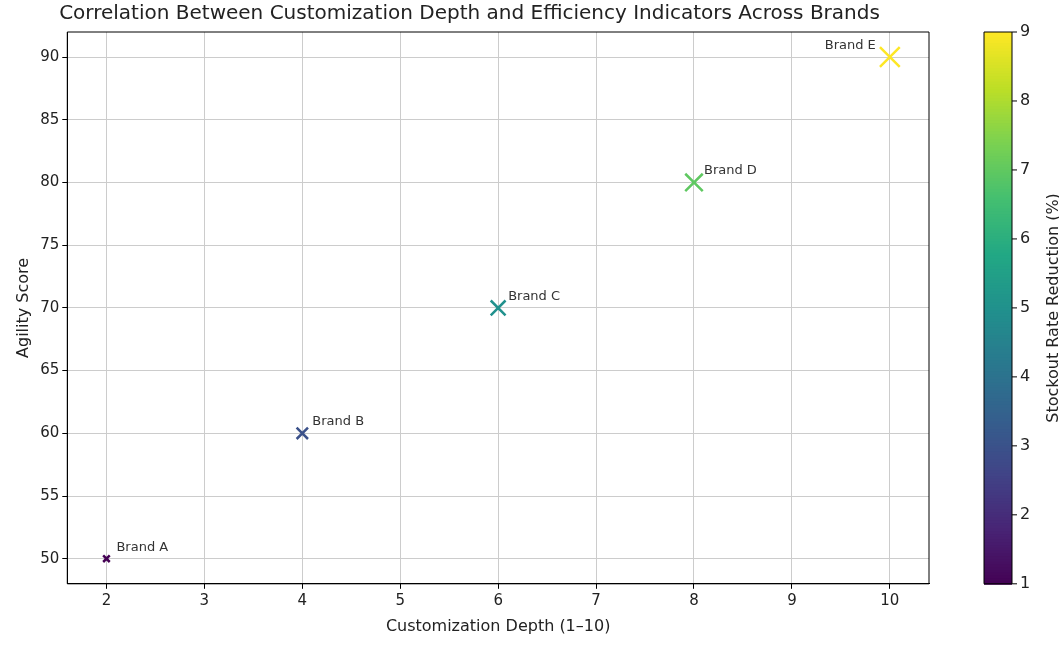 The height and width of the screenshot is (646, 1059). I want to click on y-tick-label: 85, so click(50, 118).